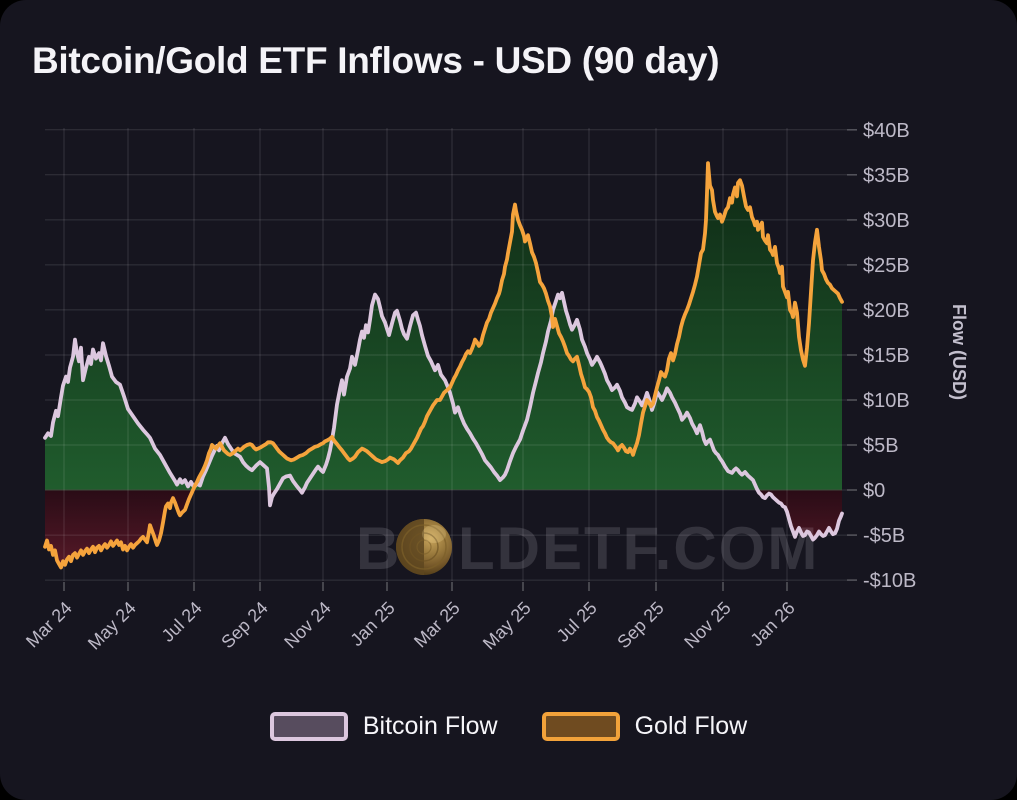 The width and height of the screenshot is (1017, 800). What do you see at coordinates (638, 548) in the screenshot?
I see `watermark-text-right: LDETF.COM` at bounding box center [638, 548].